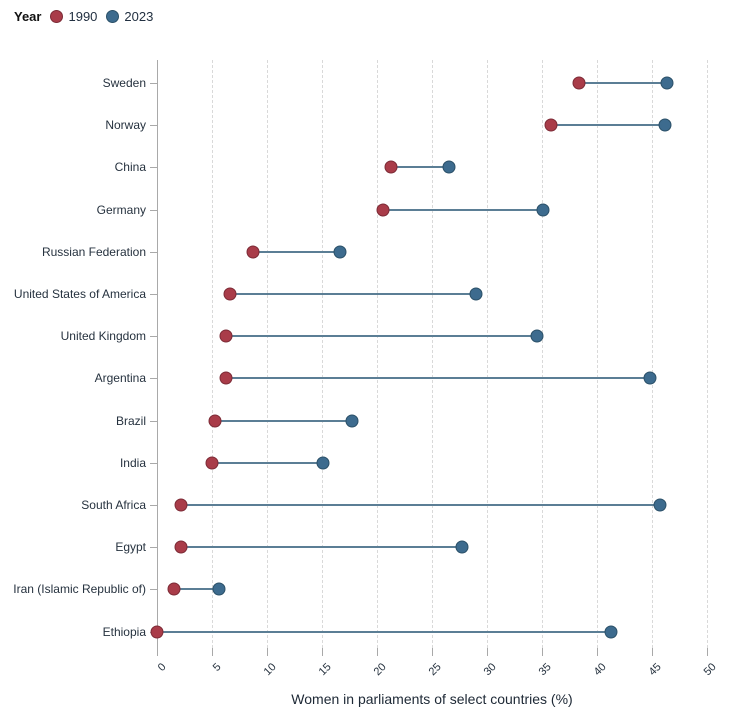  I want to click on category-label-argentina: Argentina, so click(120, 378).